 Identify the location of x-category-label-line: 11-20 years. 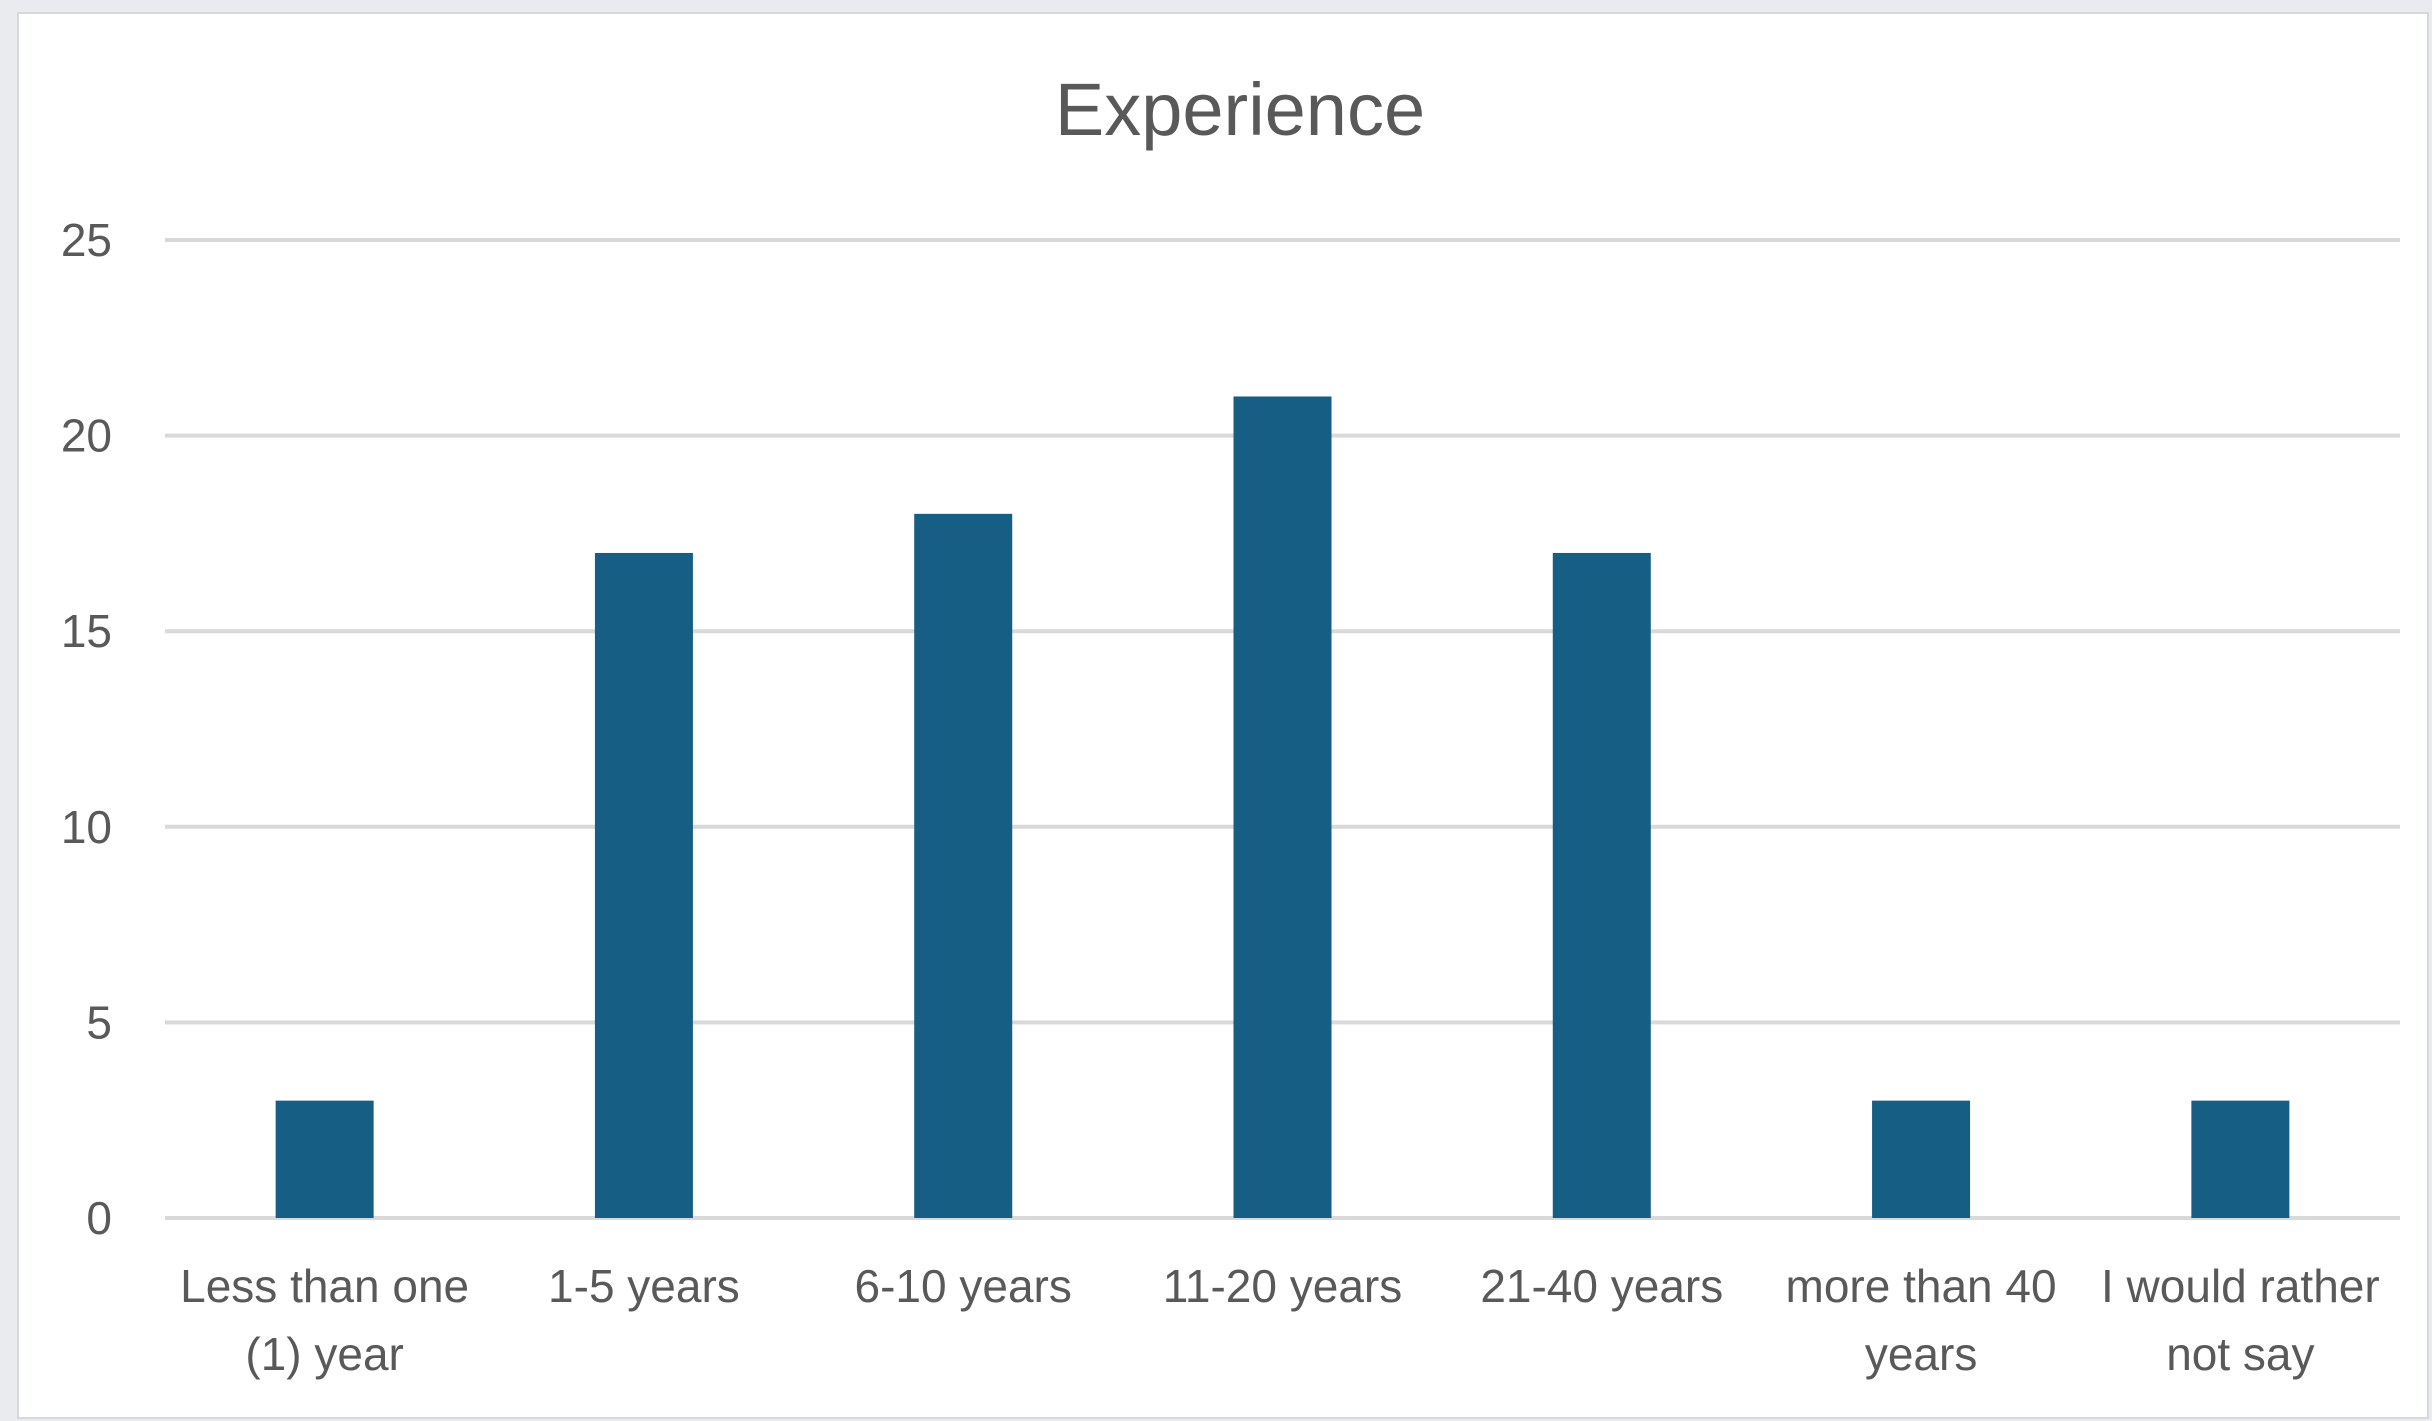
(1283, 1286).